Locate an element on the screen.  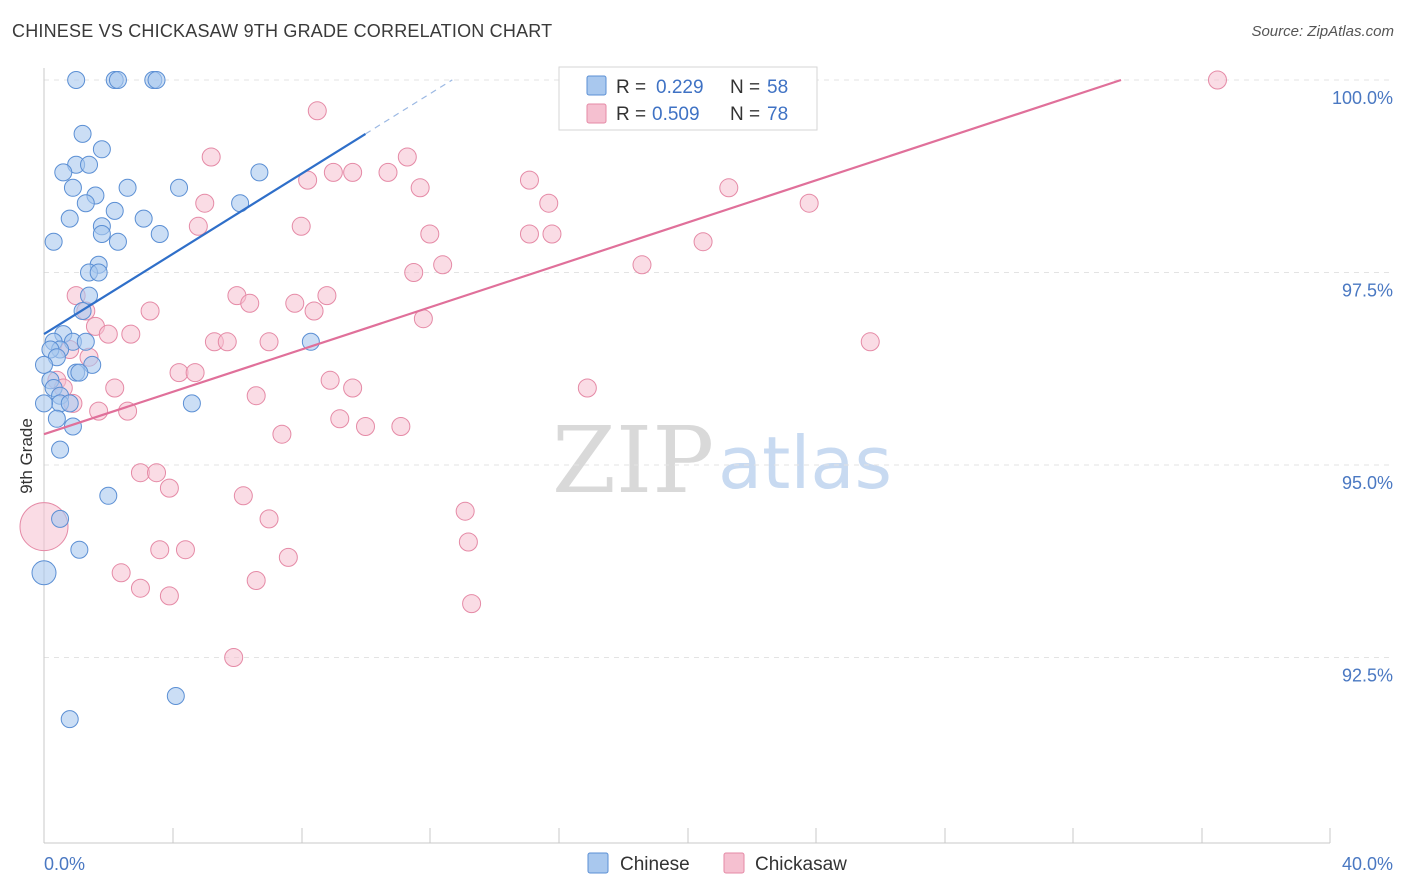
legend-r-value-chickasaw: 0.509 is located at coordinates (676, 114).